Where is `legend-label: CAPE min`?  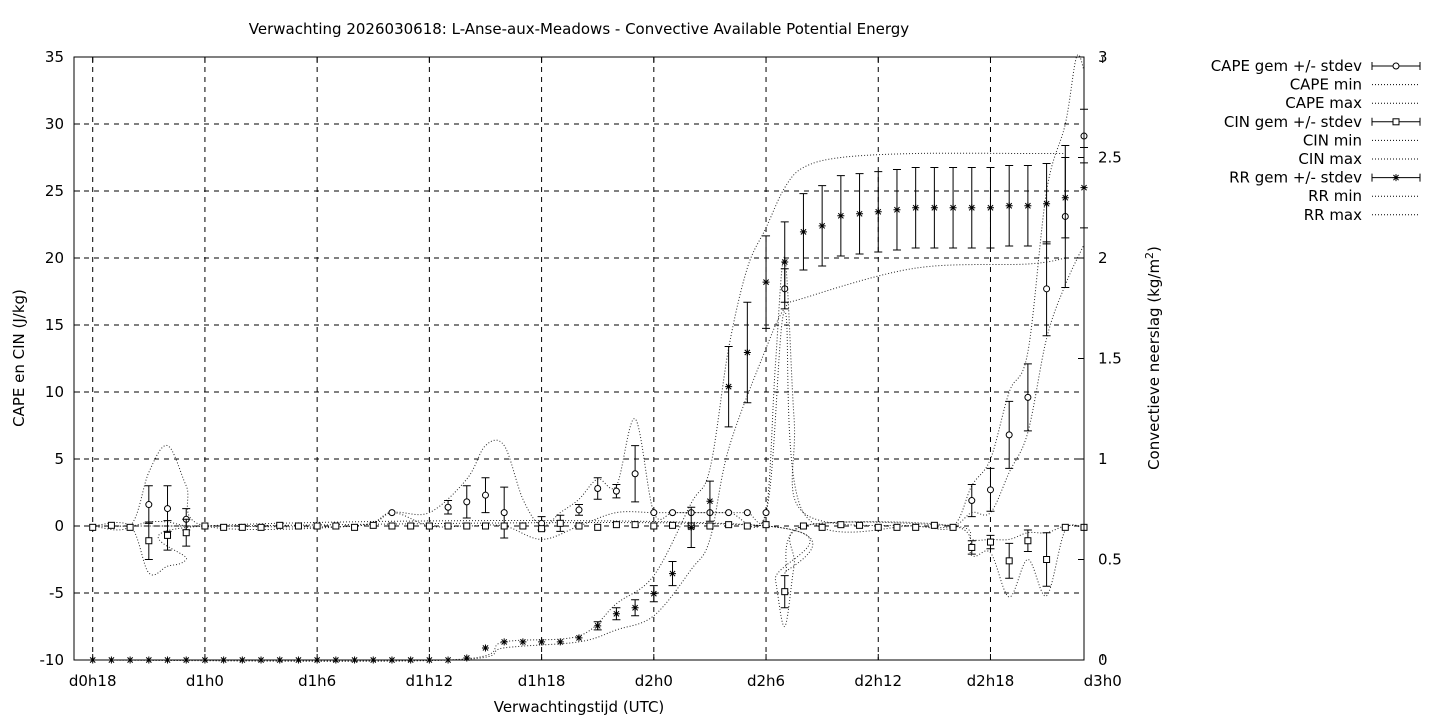 legend-label: CAPE min is located at coordinates (1326, 85).